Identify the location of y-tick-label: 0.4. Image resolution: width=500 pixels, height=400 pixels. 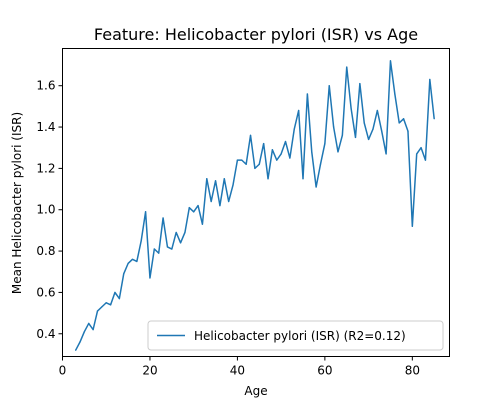
(45, 334).